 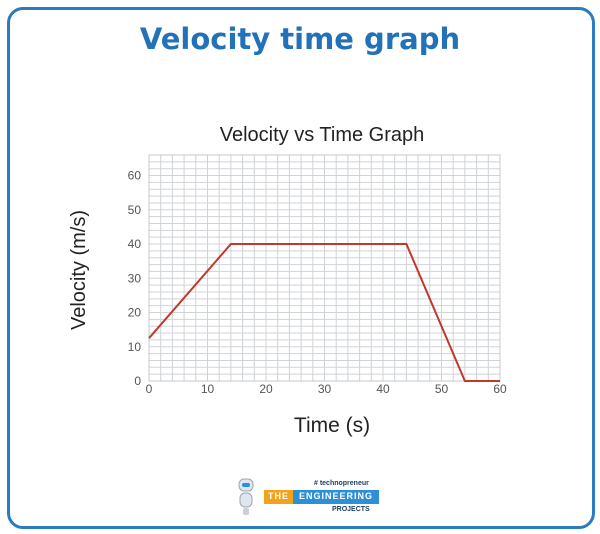 What do you see at coordinates (322, 135) in the screenshot?
I see `chart-title: Velocity vs Time Graph` at bounding box center [322, 135].